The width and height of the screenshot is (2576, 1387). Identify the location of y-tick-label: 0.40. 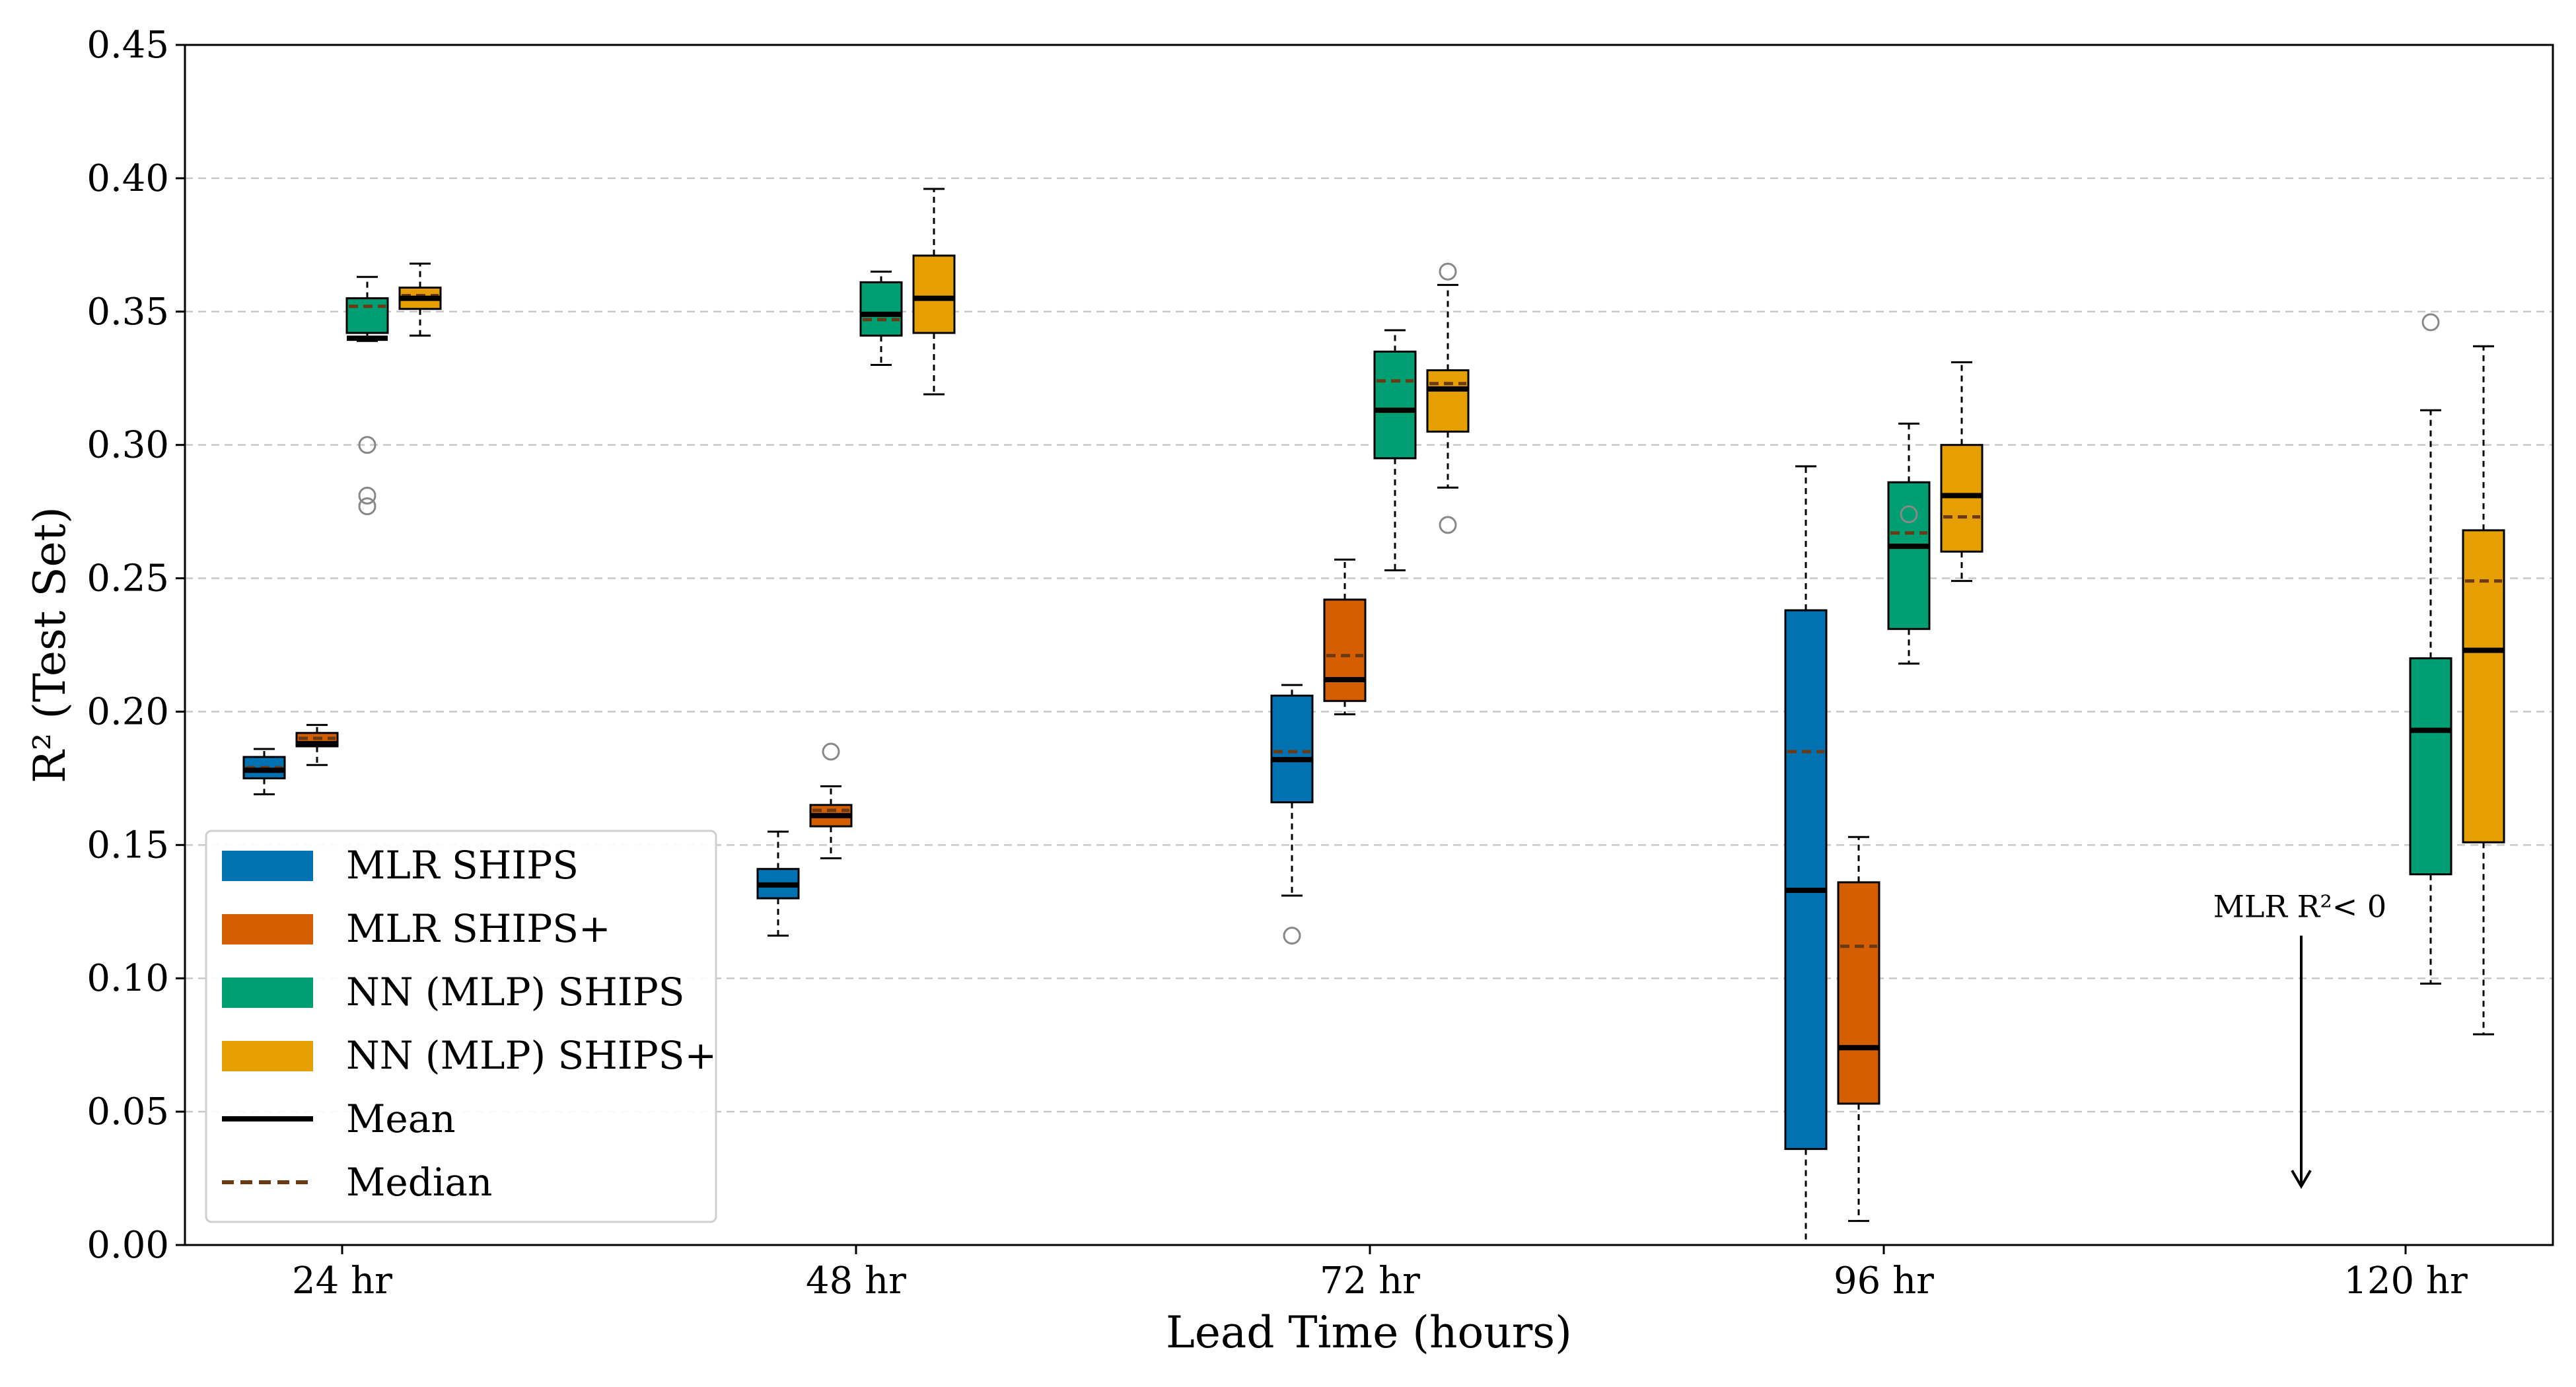
(128, 178).